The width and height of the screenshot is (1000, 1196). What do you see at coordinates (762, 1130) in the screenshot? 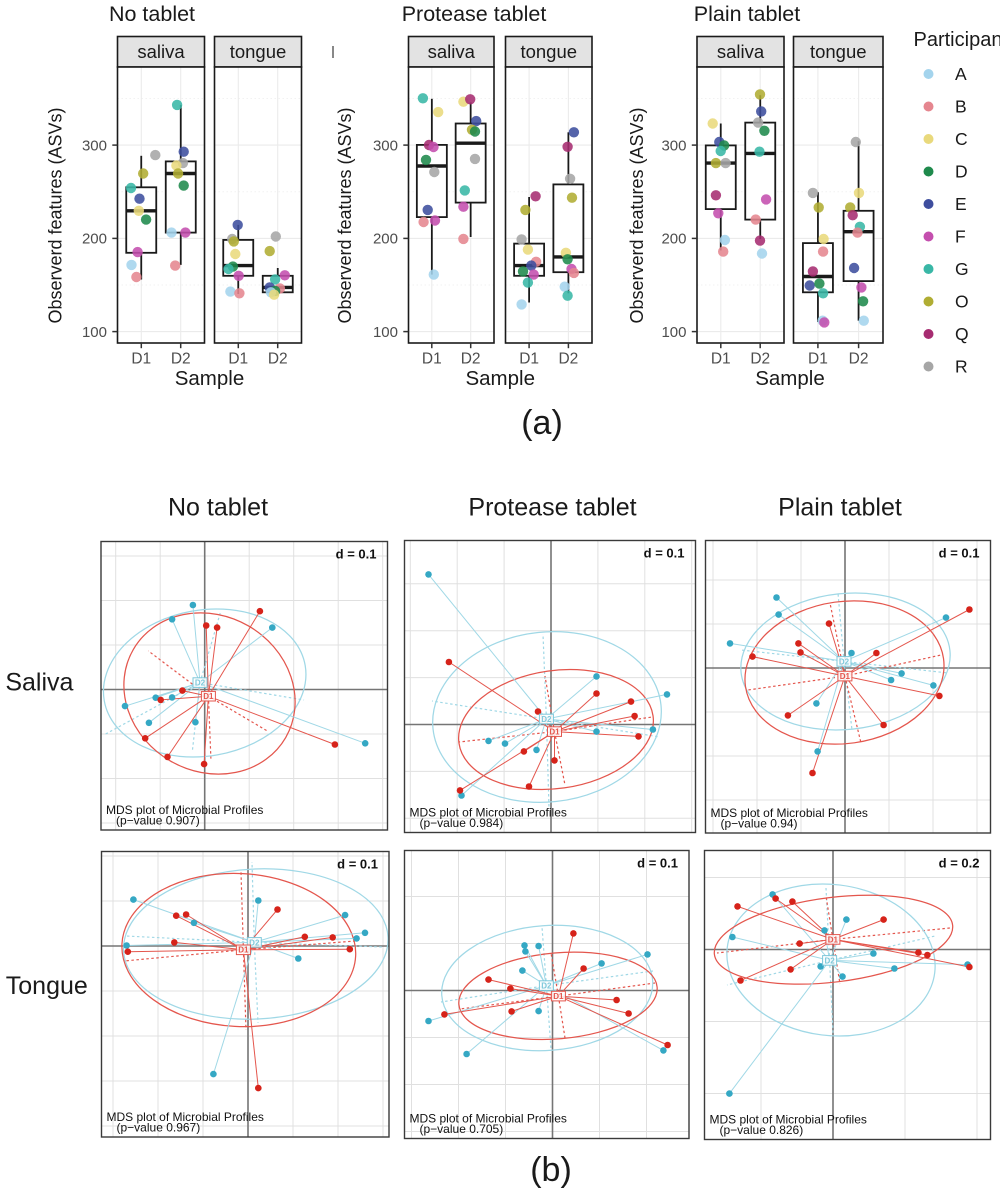
I see `svg-text: (p−value 0.826)` at bounding box center [762, 1130].